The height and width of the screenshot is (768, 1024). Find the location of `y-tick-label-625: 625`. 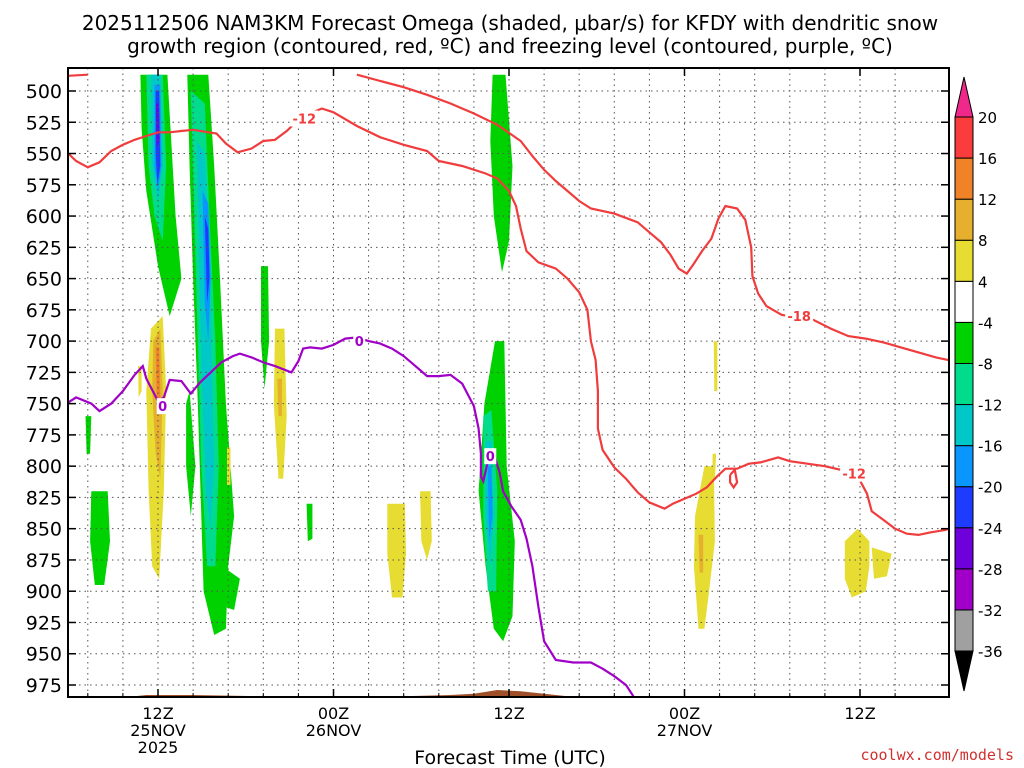

y-tick-label-625: 625 is located at coordinates (44, 248).